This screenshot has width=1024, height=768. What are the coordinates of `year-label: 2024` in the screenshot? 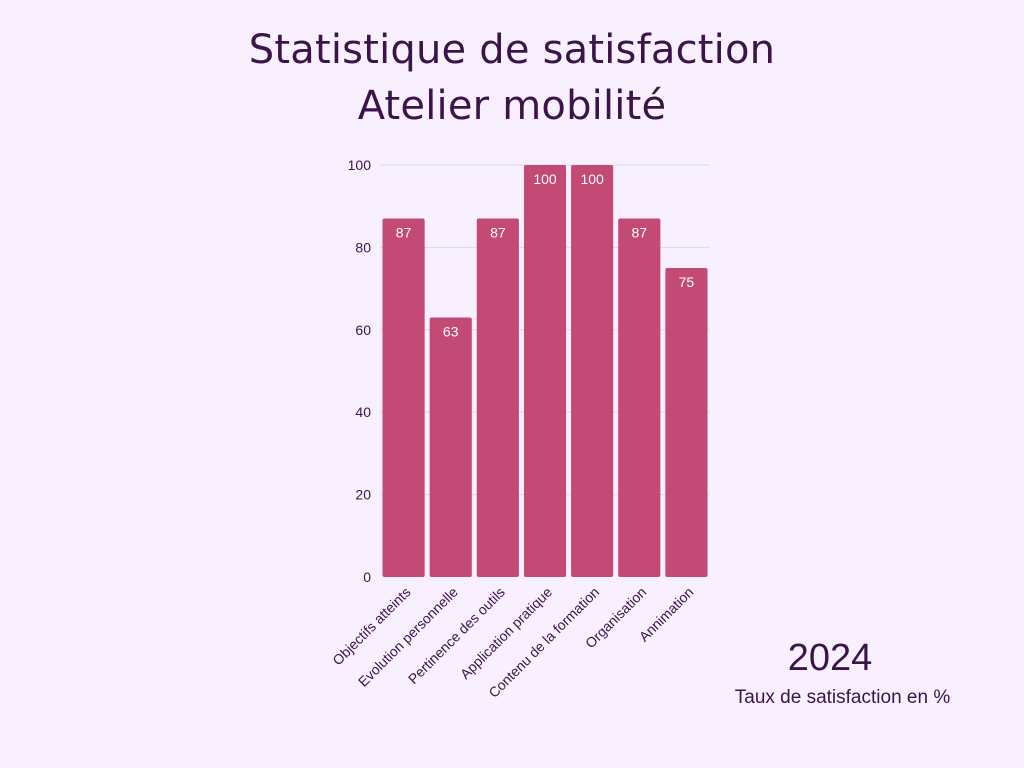 It's located at (830, 658).